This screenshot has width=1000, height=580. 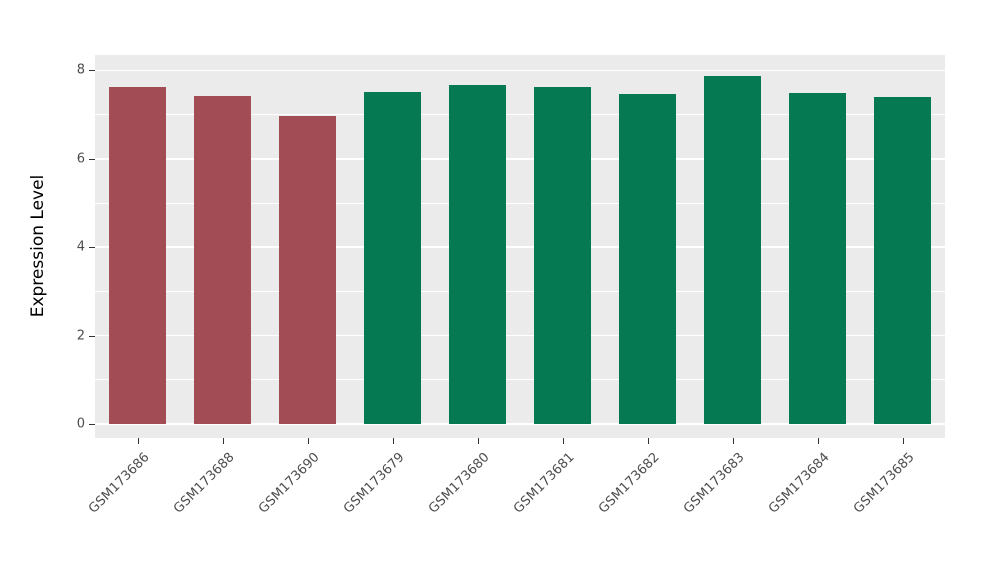 What do you see at coordinates (799, 483) in the screenshot?
I see `x-tick-label: GSM173684` at bounding box center [799, 483].